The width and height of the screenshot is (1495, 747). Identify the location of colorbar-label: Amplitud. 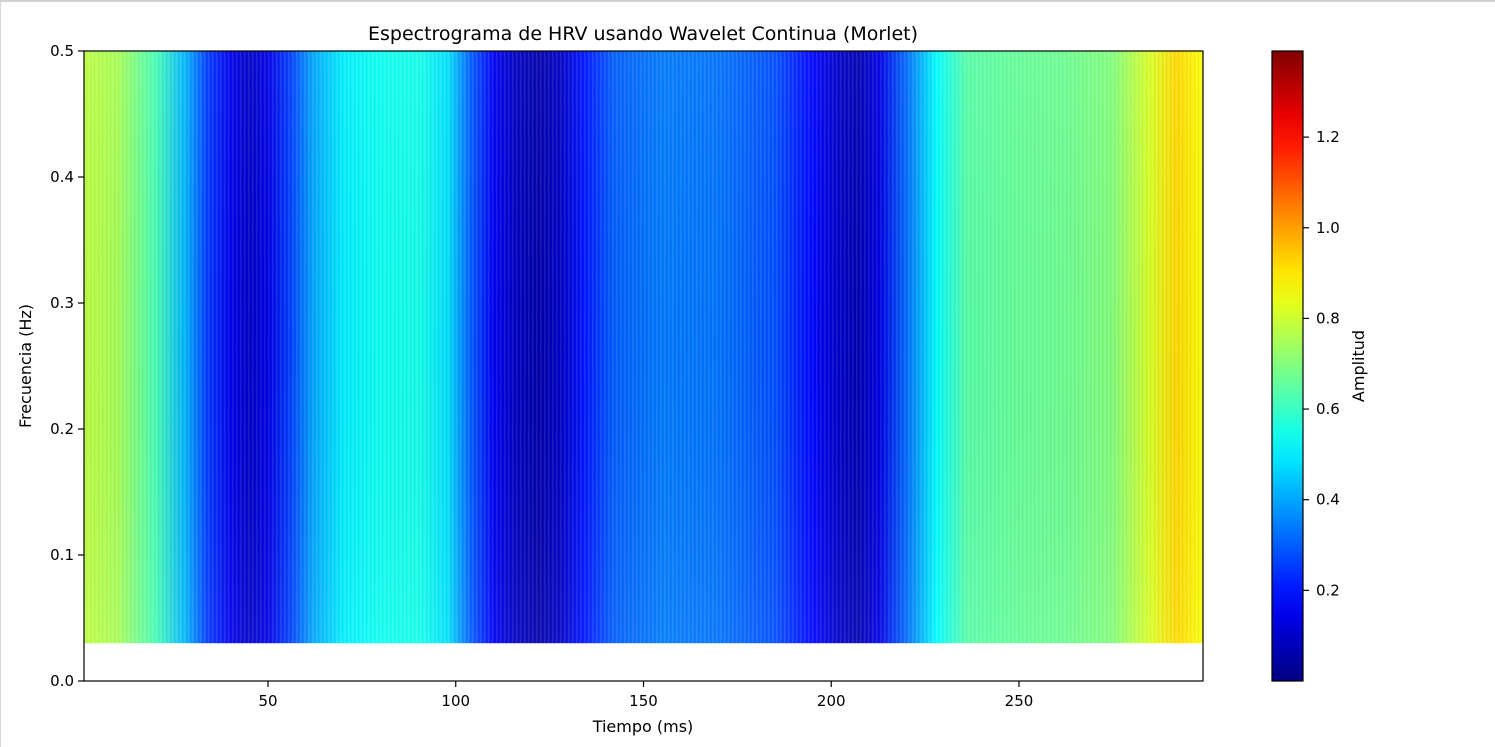
(1358, 366).